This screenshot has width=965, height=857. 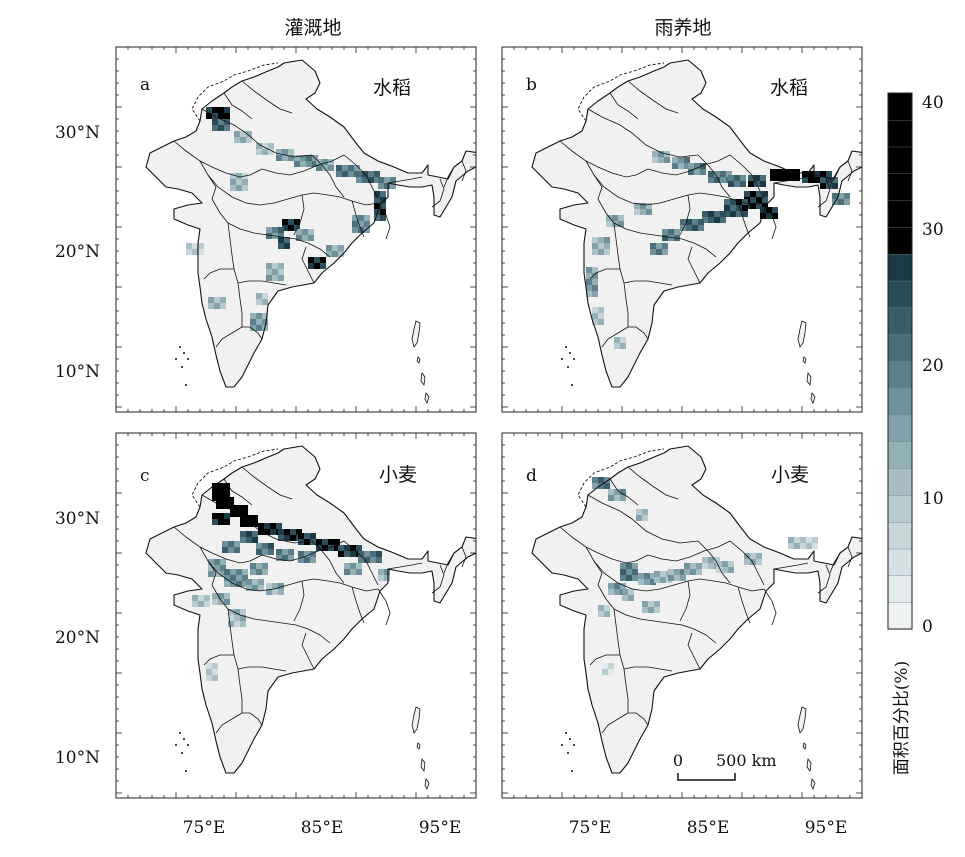 I want to click on lon-label: 75°E, so click(x=590, y=828).